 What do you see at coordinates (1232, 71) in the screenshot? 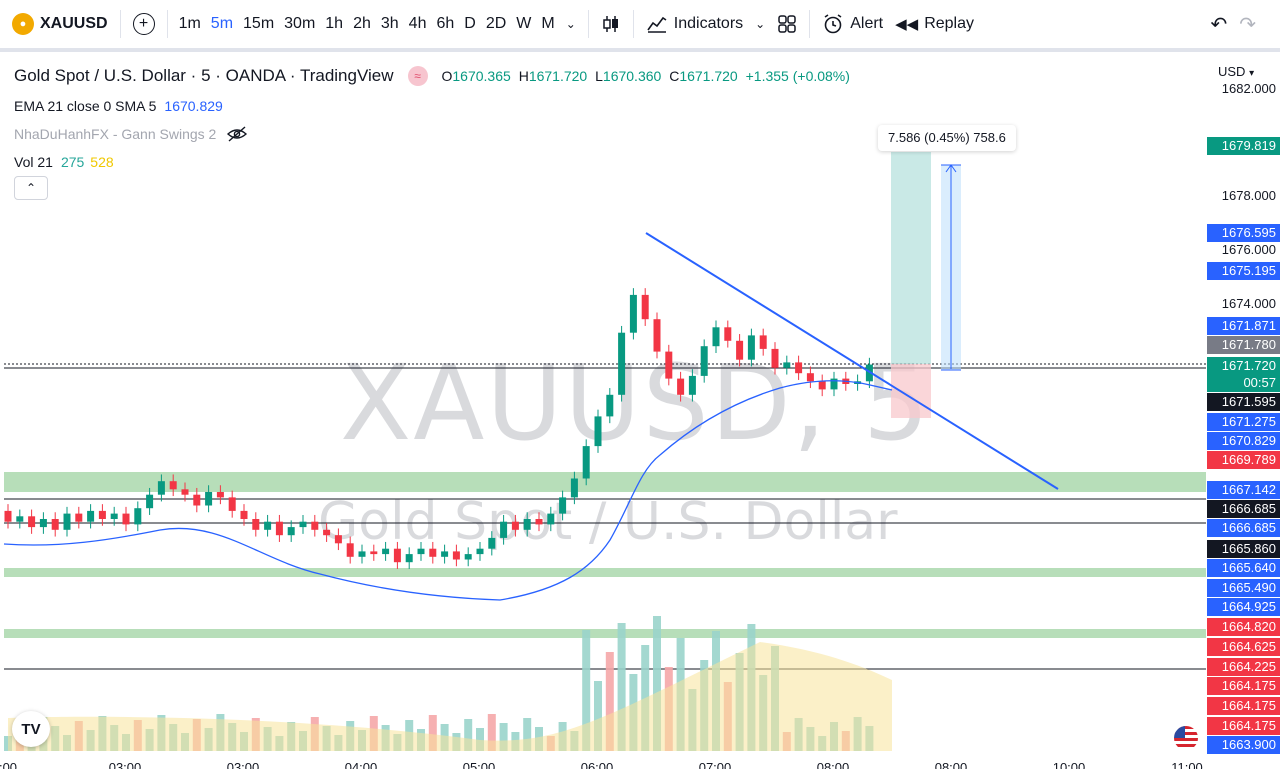
I see `currency-label: USD` at bounding box center [1232, 71].